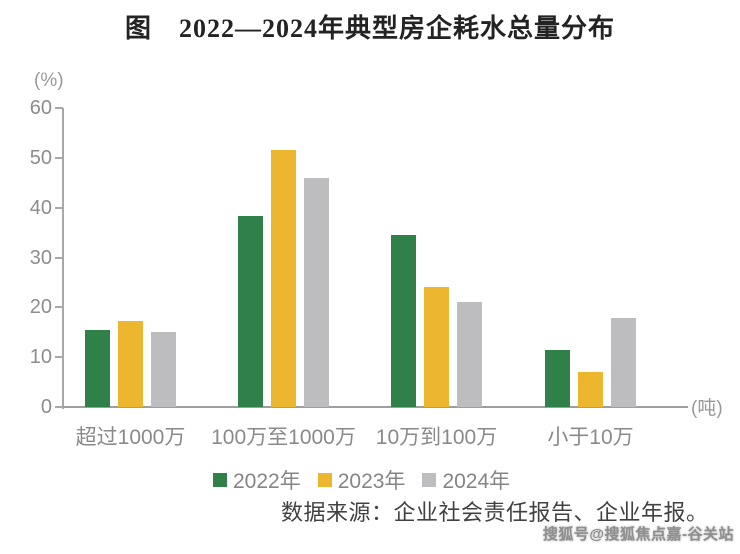 The image size is (740, 554). Describe the element at coordinates (707, 408) in the screenshot. I see `x-axis-unit-label: (吨)` at that location.